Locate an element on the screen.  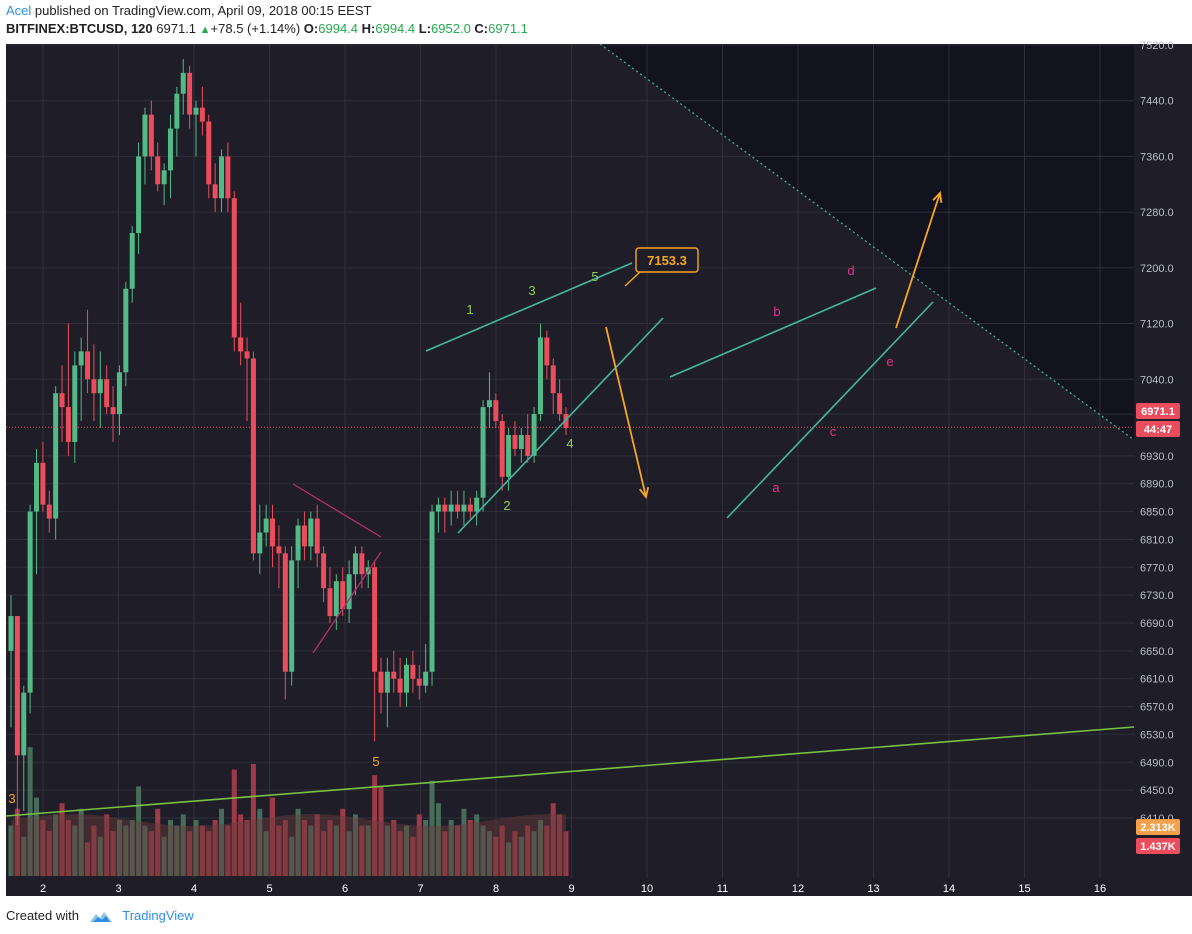
volume-badge: 1.437K is located at coordinates (1158, 847).